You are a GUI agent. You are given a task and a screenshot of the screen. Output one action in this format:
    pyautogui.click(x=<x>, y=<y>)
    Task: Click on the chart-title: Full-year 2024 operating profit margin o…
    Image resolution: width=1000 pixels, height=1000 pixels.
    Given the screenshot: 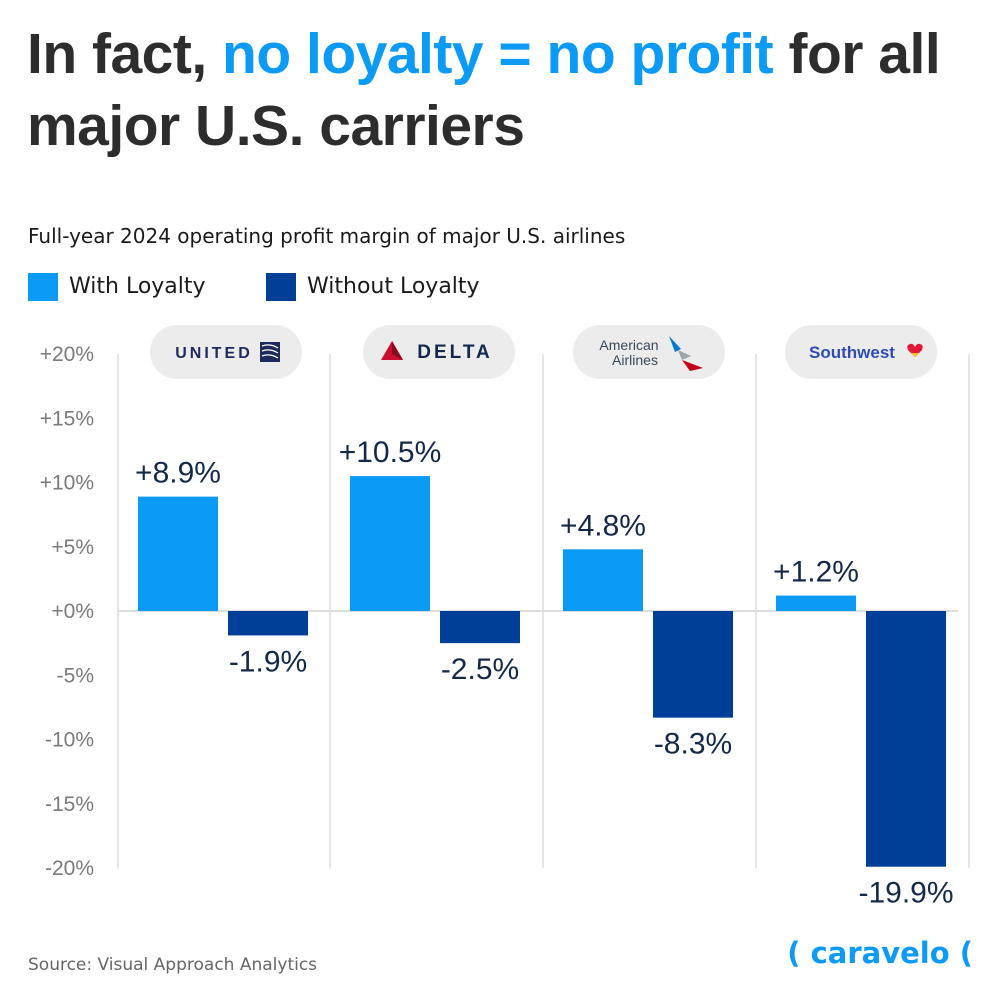 What is the action you would take?
    pyautogui.click(x=327, y=236)
    